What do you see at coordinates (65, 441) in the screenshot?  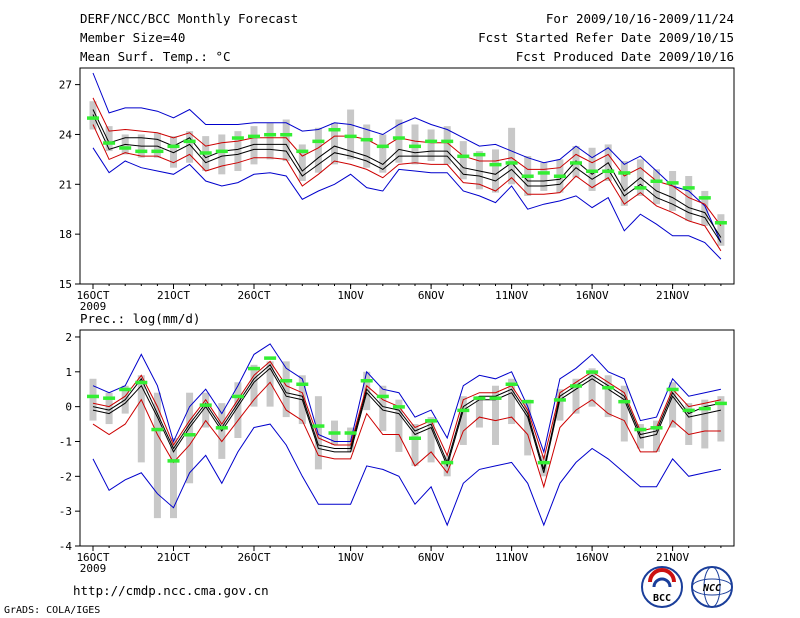 I see `y-tick-label: -1` at bounding box center [65, 441].